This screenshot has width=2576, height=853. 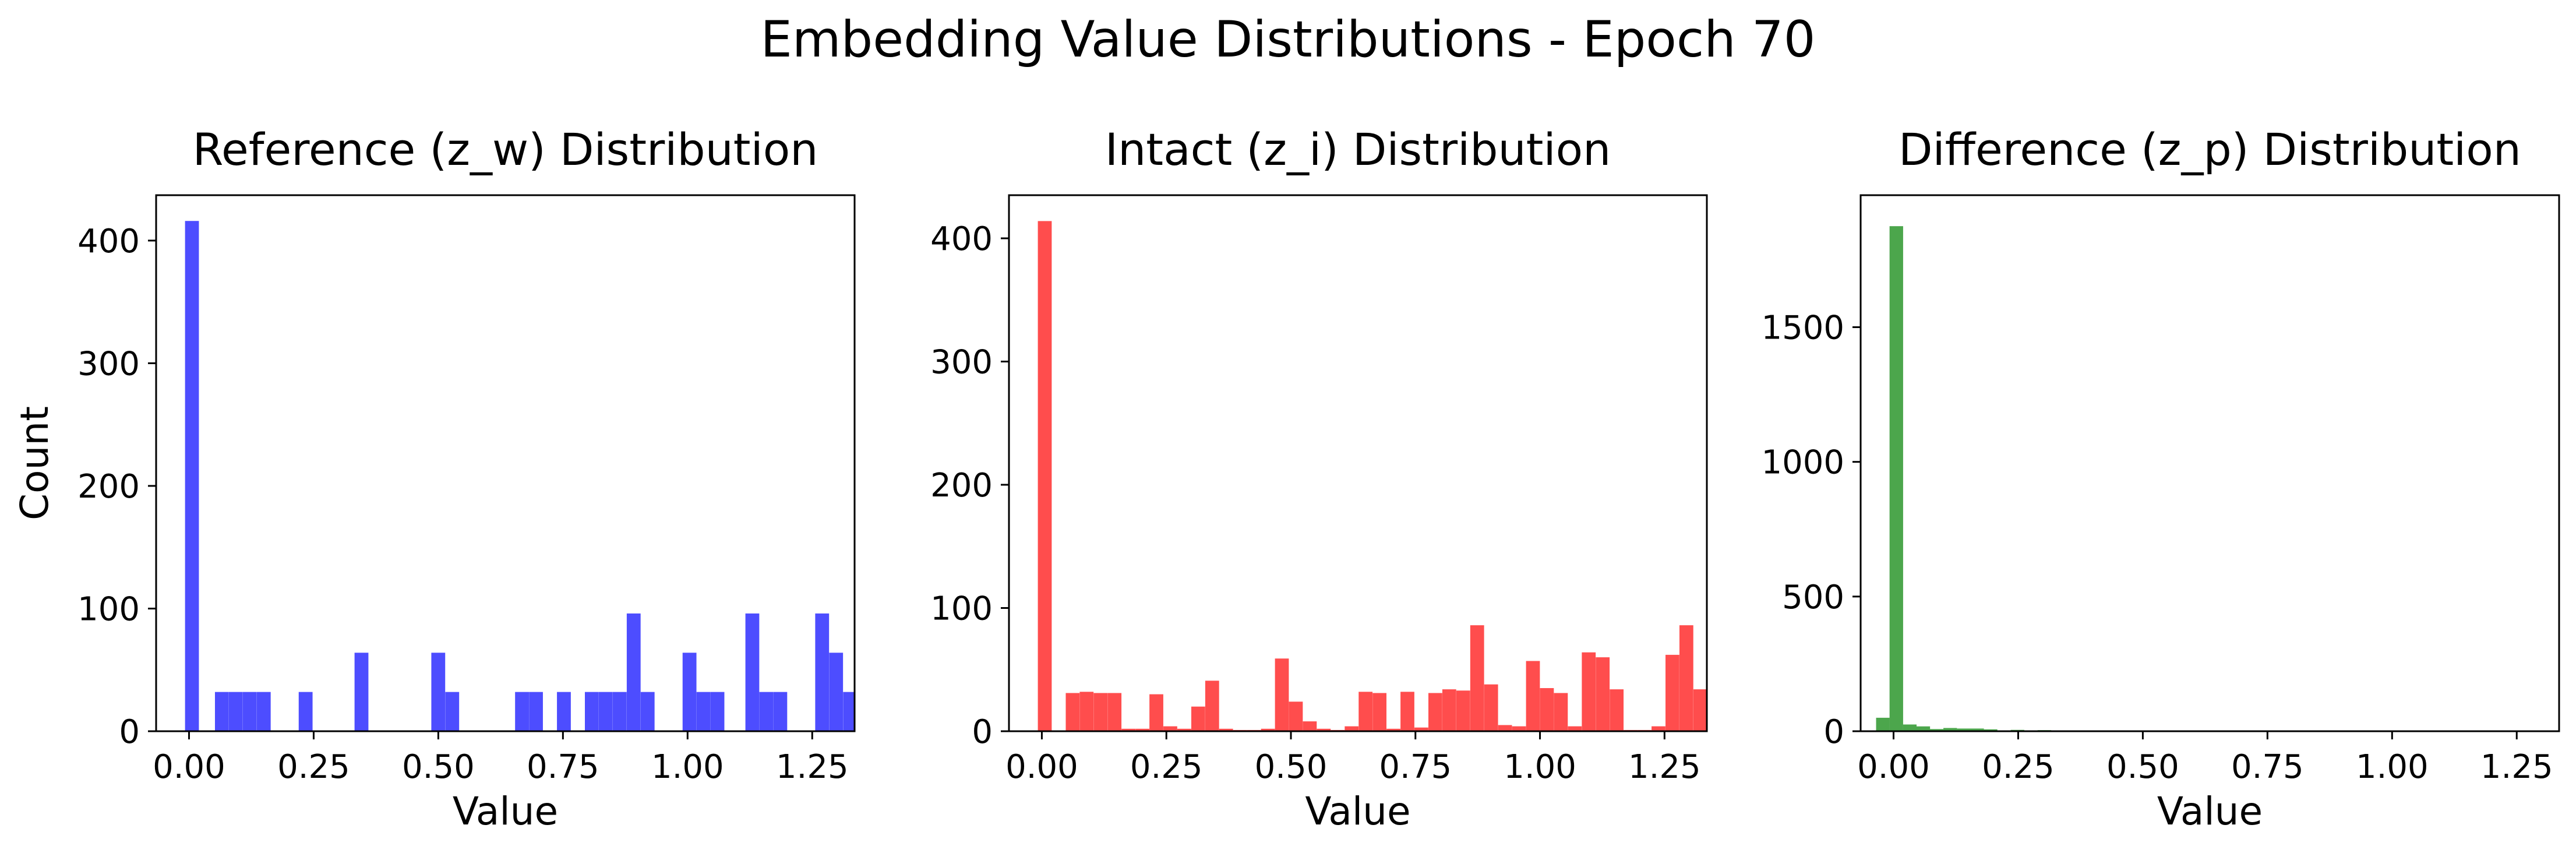 I want to click on y-tick-label: 1500, so click(x=1802, y=328).